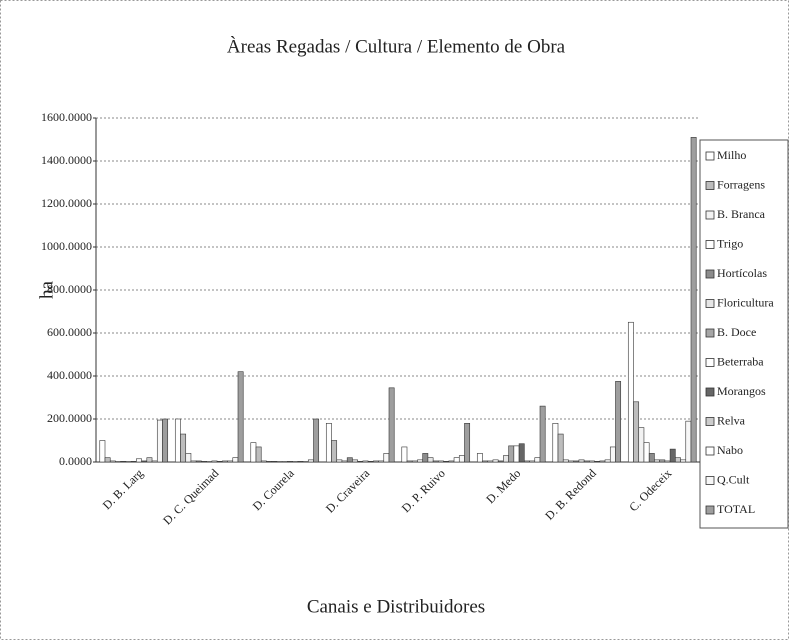  Describe the element at coordinates (733, 479) in the screenshot. I see `legend-label: Q.Cult` at that location.